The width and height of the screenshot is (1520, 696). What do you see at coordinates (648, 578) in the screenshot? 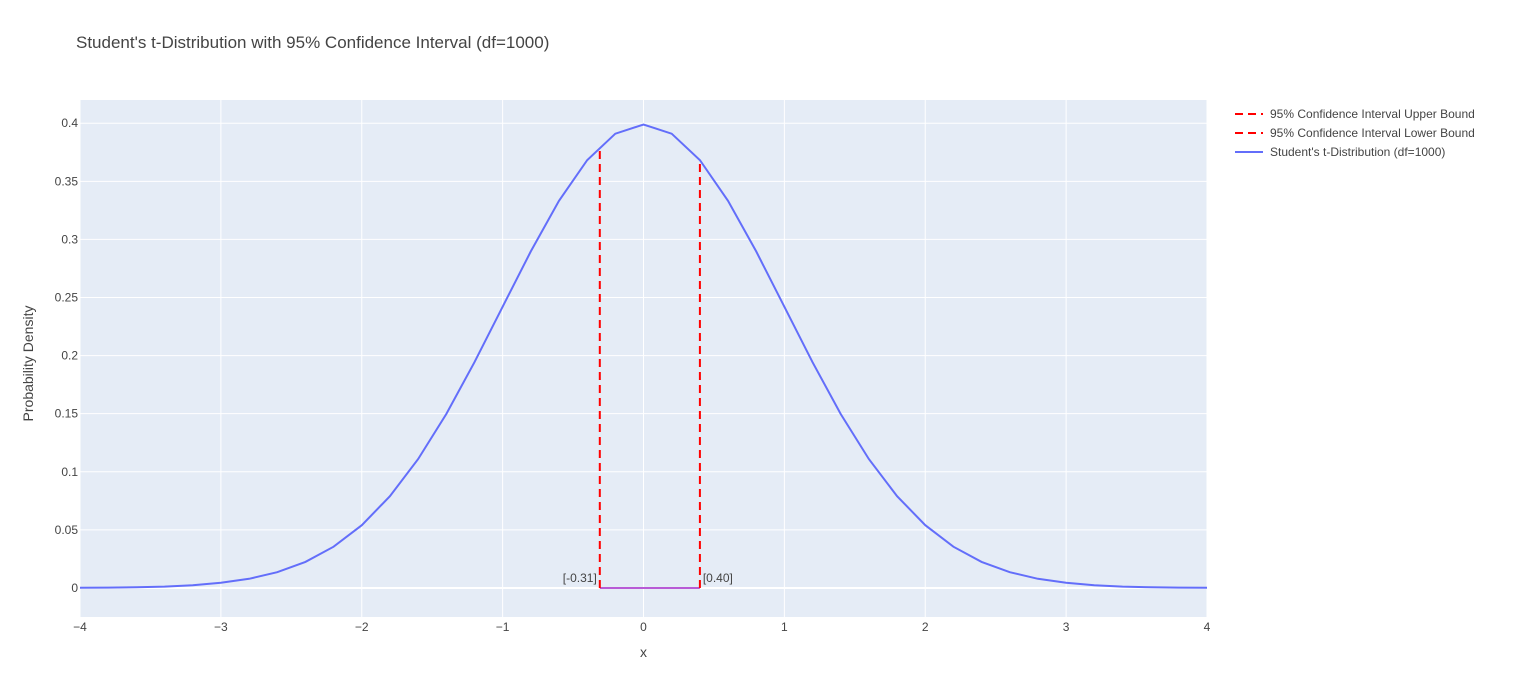
I see `annotations: [-0.31] [0.40]` at bounding box center [648, 578].